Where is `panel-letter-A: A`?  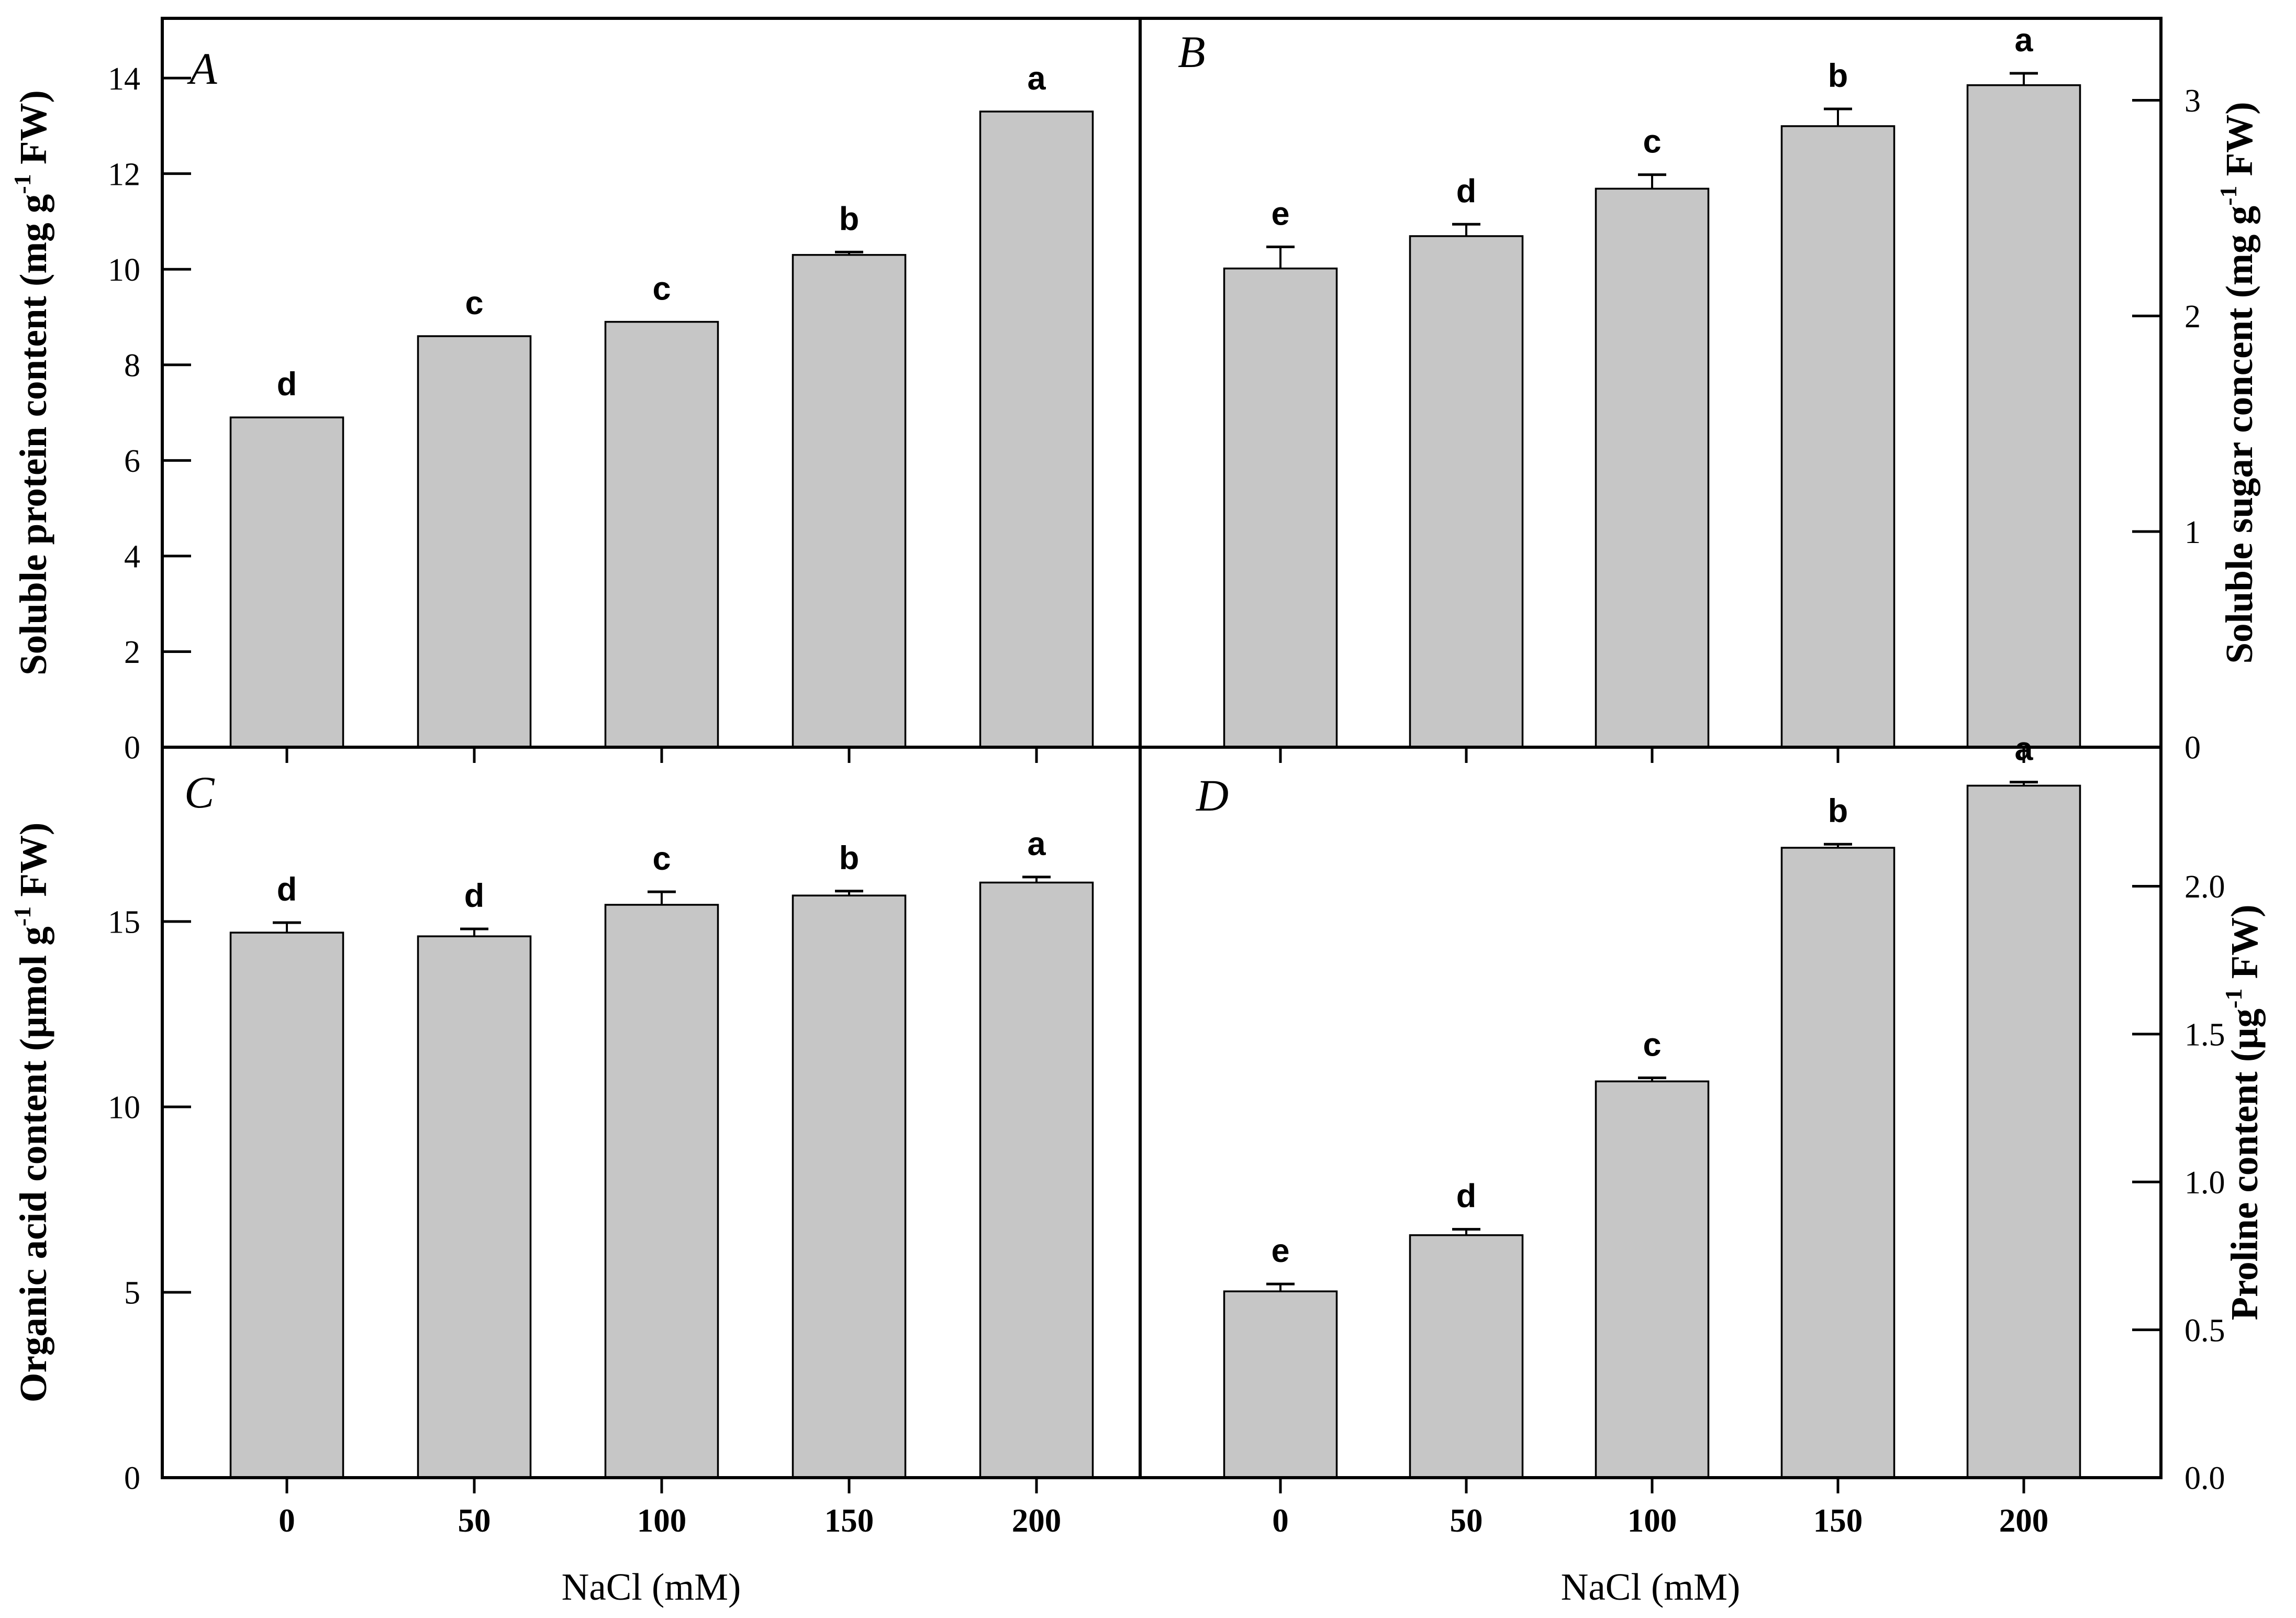
panel-letter-A: A is located at coordinates (202, 68).